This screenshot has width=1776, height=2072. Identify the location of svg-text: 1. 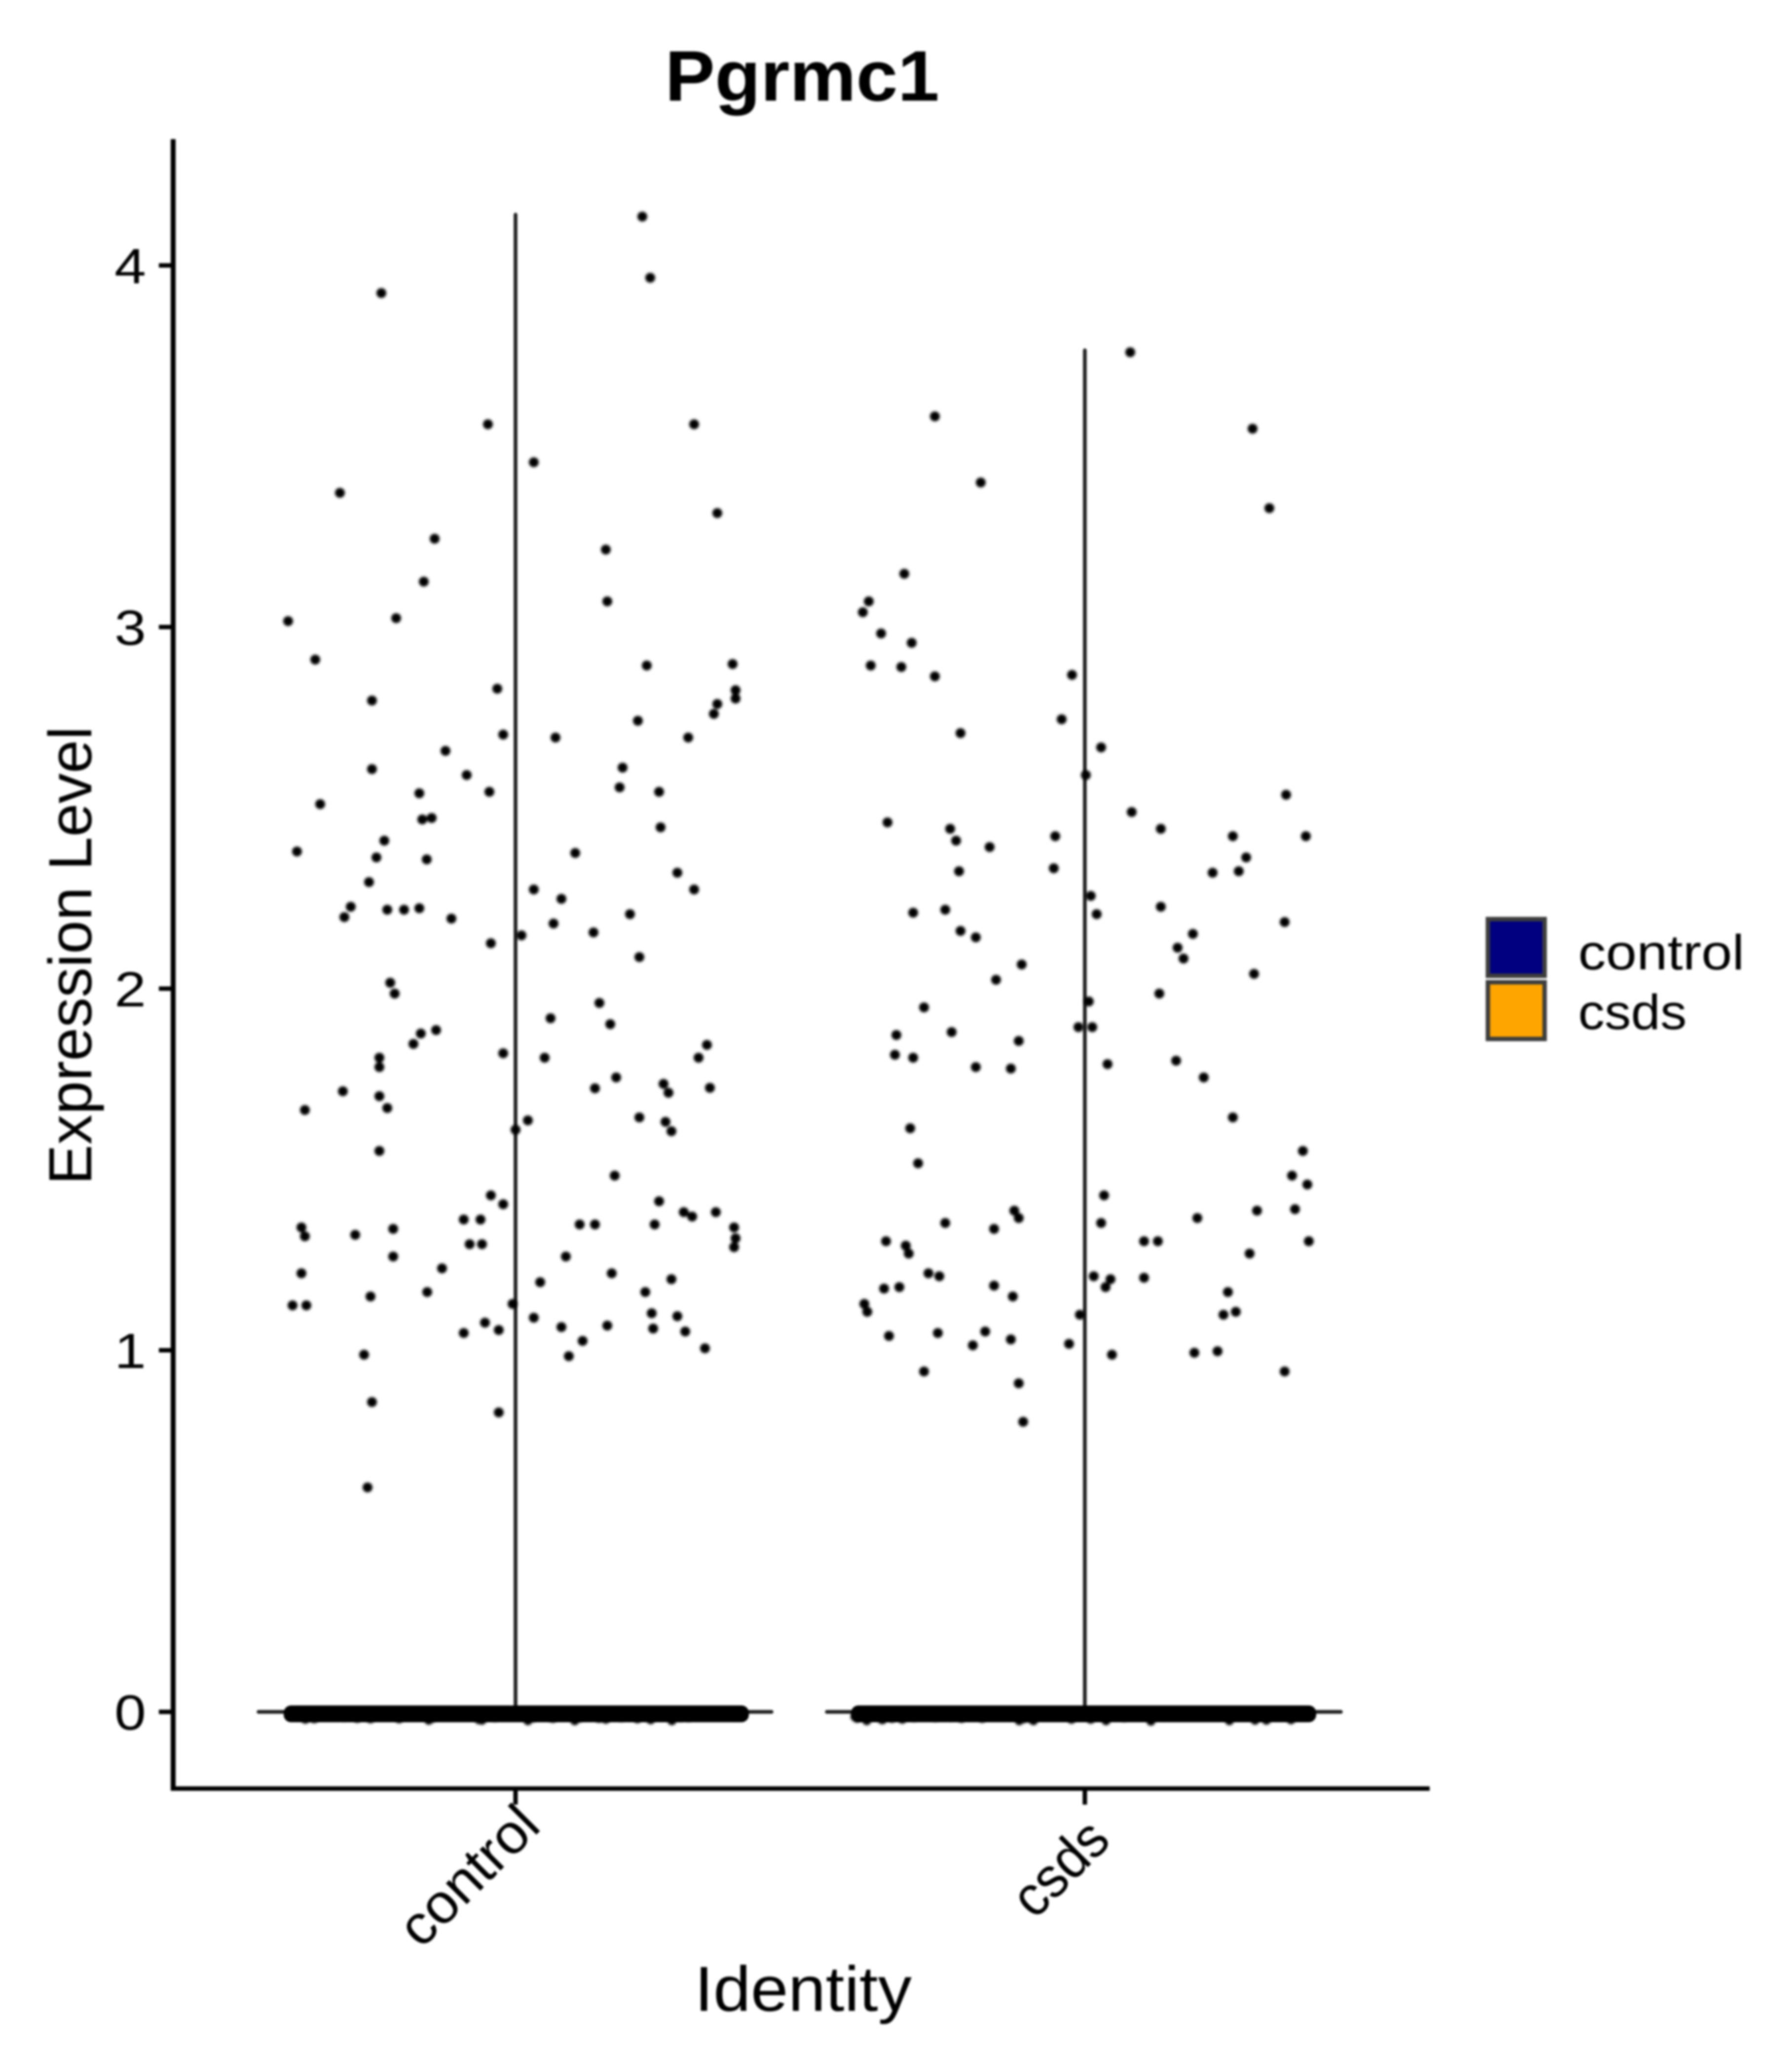
(130, 1351).